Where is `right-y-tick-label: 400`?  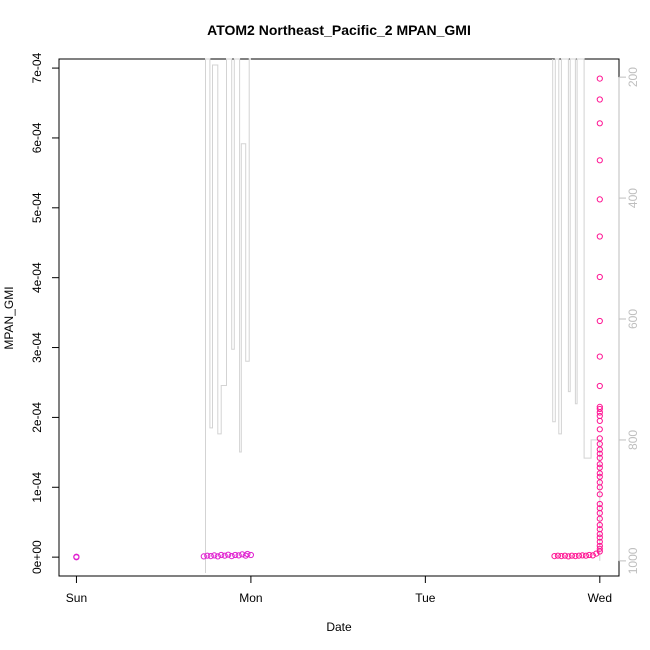
right-y-tick-label: 400 is located at coordinates (633, 198).